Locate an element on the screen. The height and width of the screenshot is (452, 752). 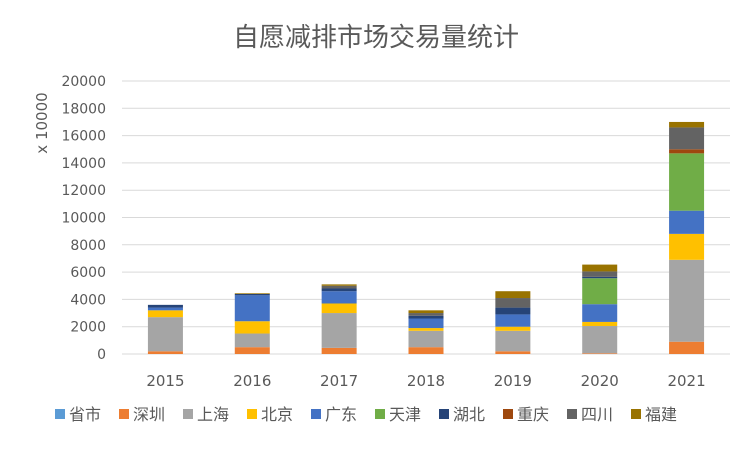
legend-label: 四川 is located at coordinates (597, 414).